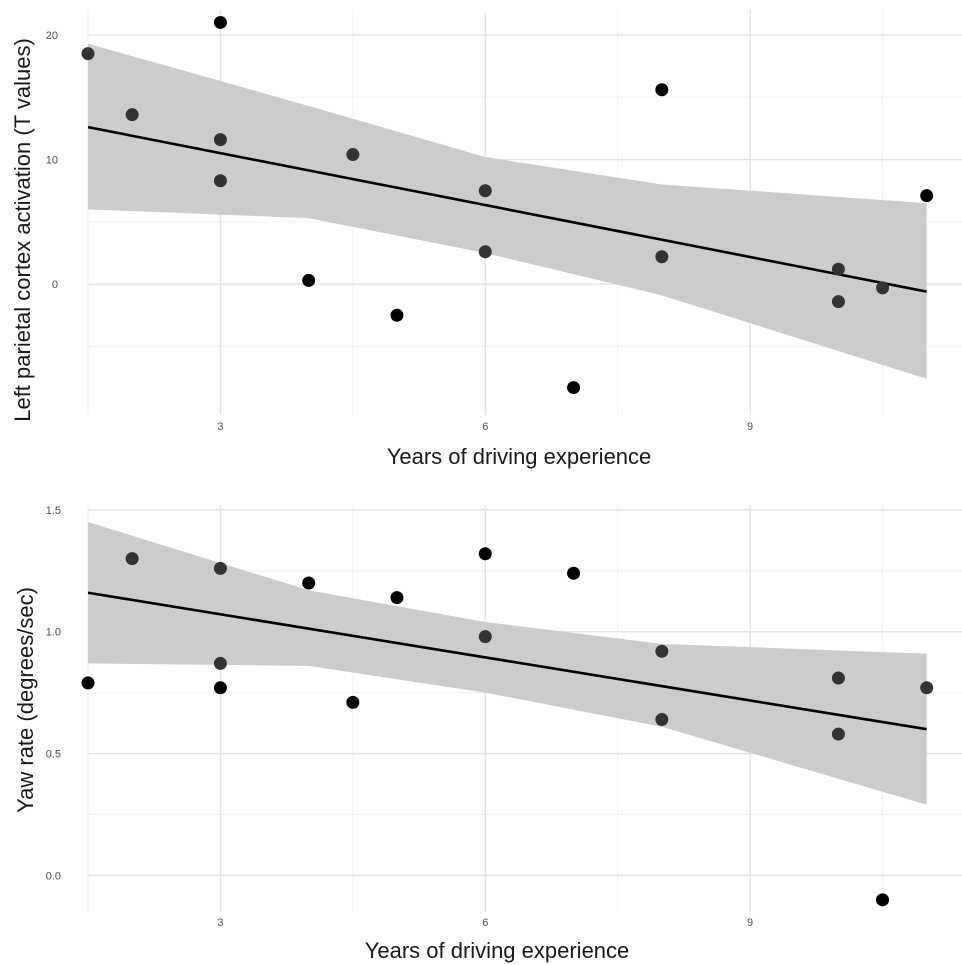 This screenshot has height=965, width=962. I want to click on bottom-chart-y-tick-label-0: 0.0, so click(53, 876).